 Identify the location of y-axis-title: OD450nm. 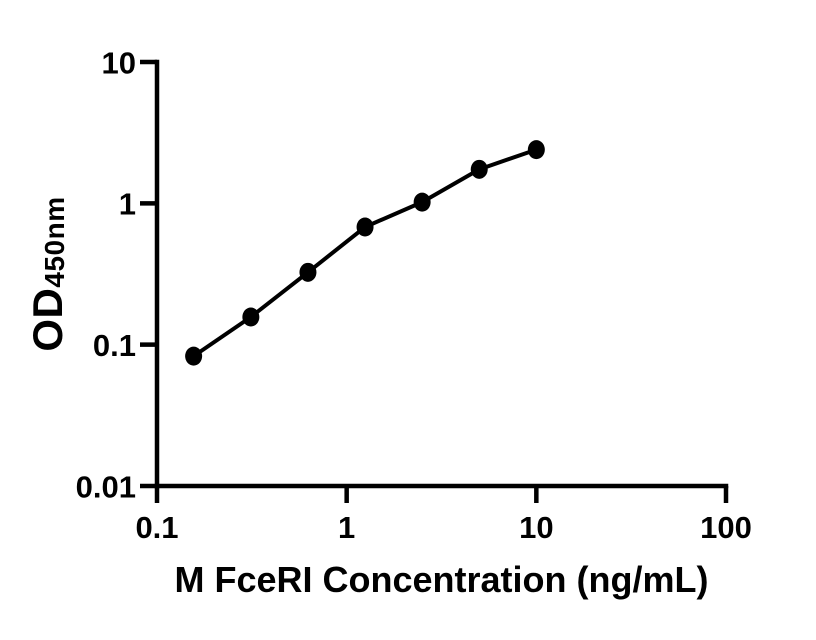
(48, 273).